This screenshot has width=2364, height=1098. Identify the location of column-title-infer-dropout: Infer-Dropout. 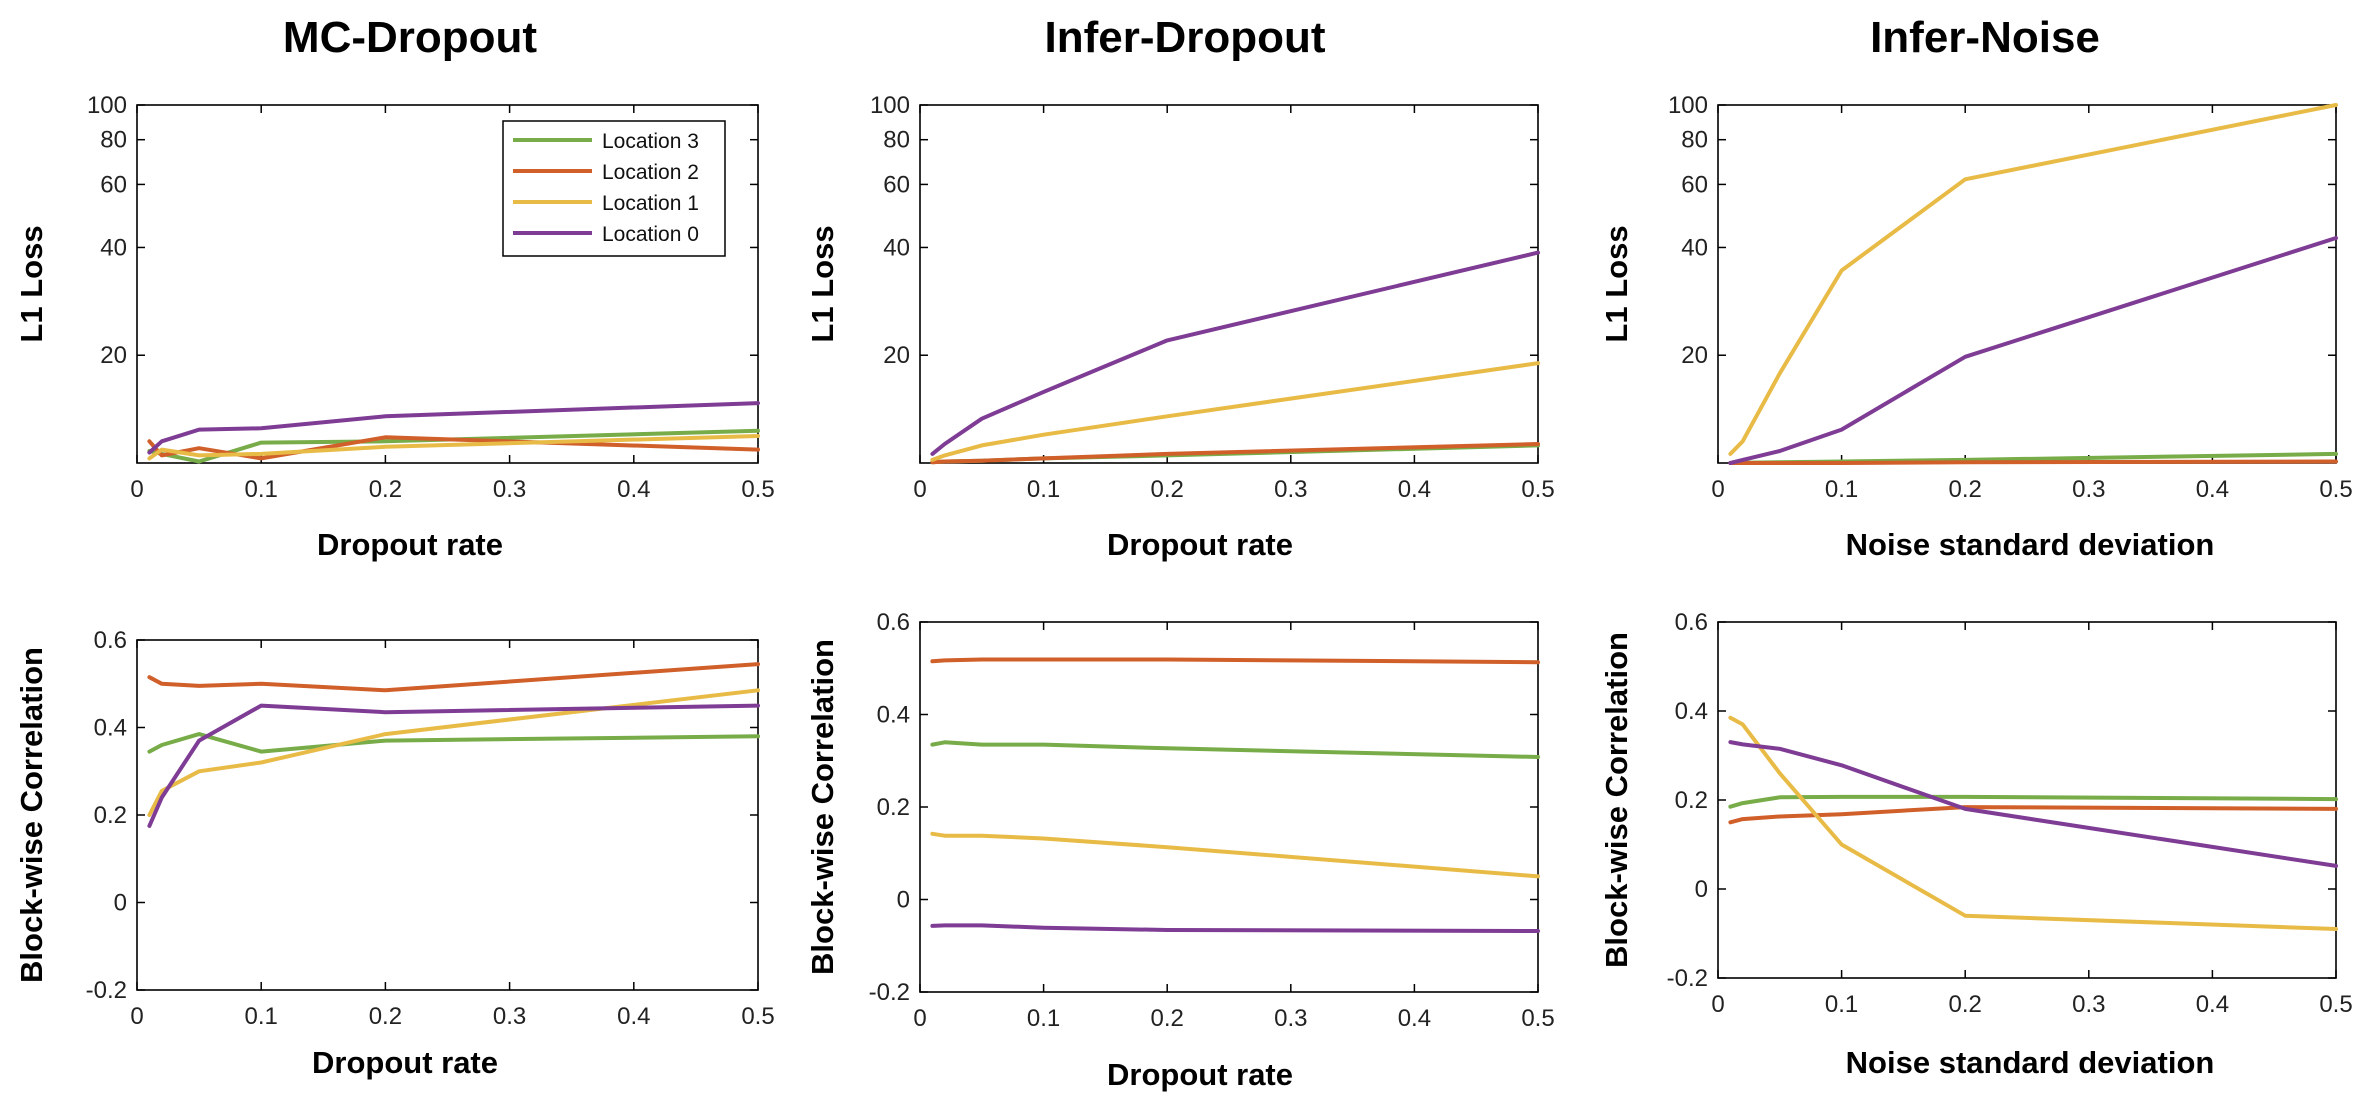
(1184, 37).